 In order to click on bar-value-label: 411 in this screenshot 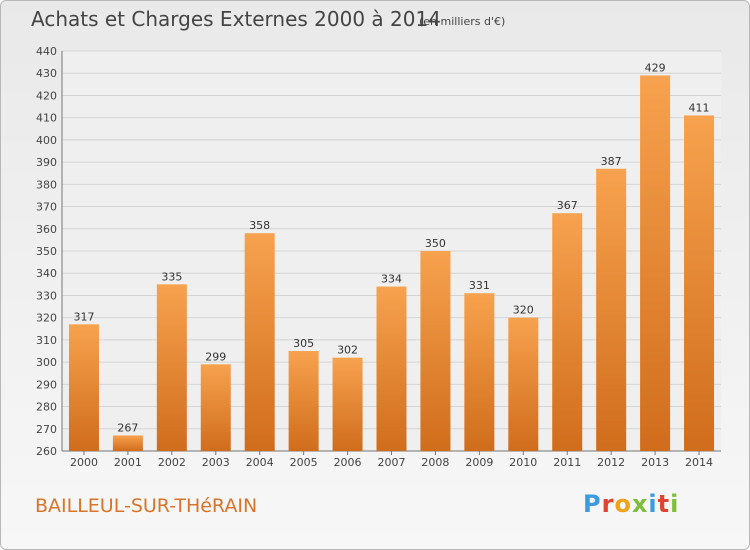, I will do `click(699, 107)`.